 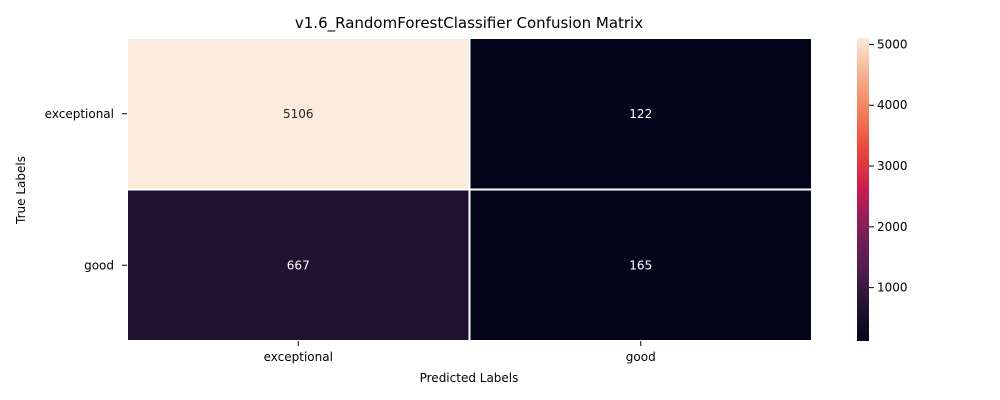 What do you see at coordinates (99, 265) in the screenshot?
I see `y-tick-label: good` at bounding box center [99, 265].